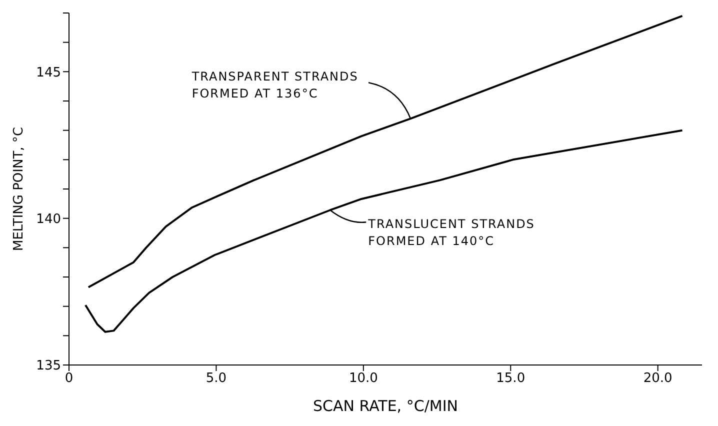  What do you see at coordinates (216, 378) in the screenshot?
I see `x-tick-label: 5.0` at bounding box center [216, 378].